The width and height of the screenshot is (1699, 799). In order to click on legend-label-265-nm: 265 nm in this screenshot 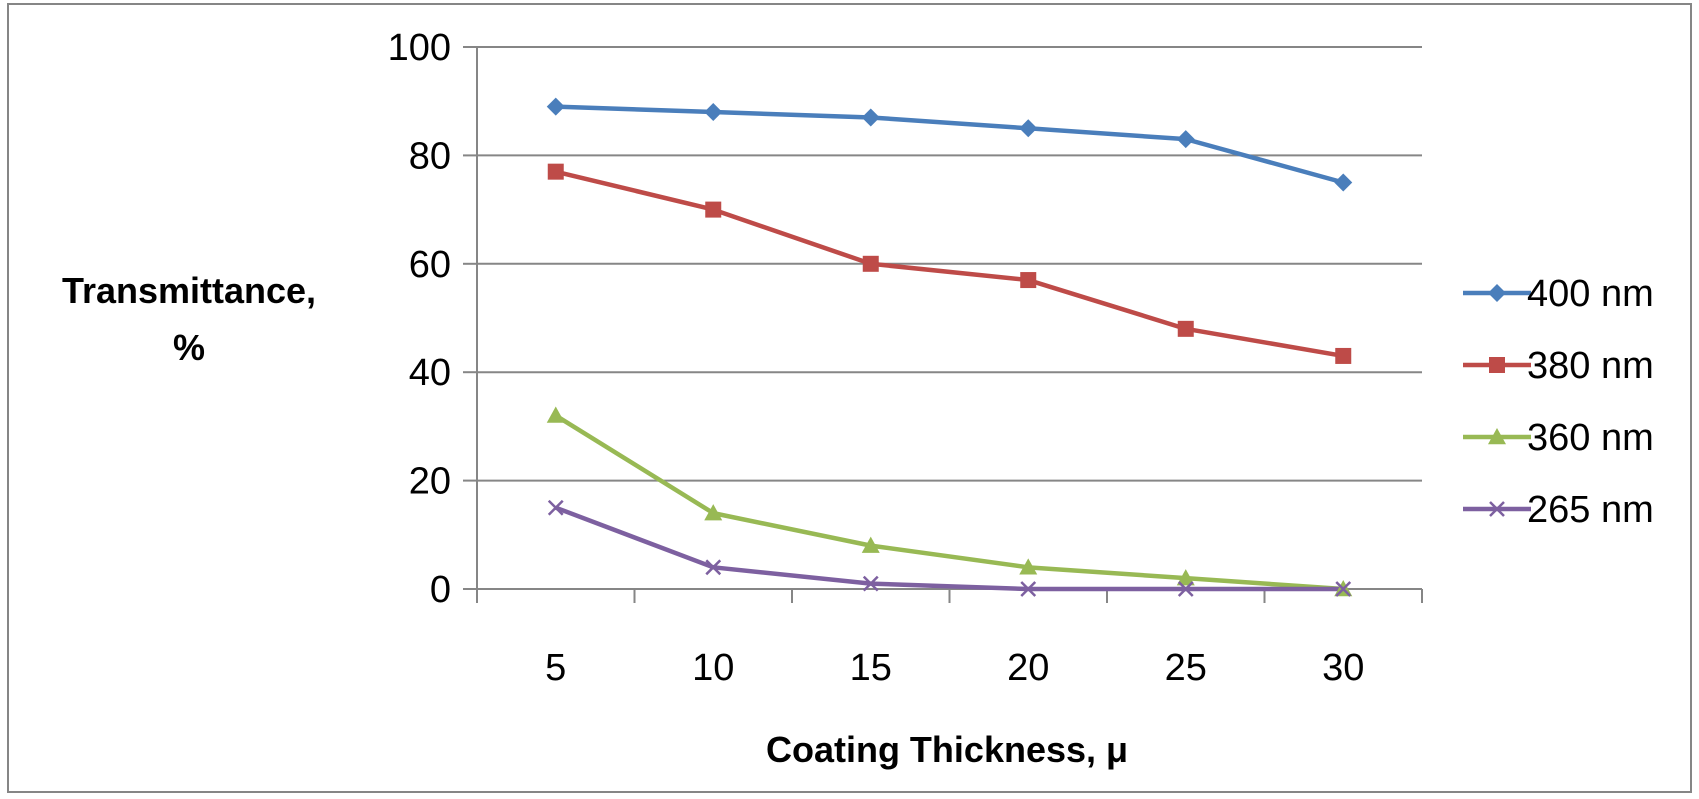, I will do `click(1590, 510)`.